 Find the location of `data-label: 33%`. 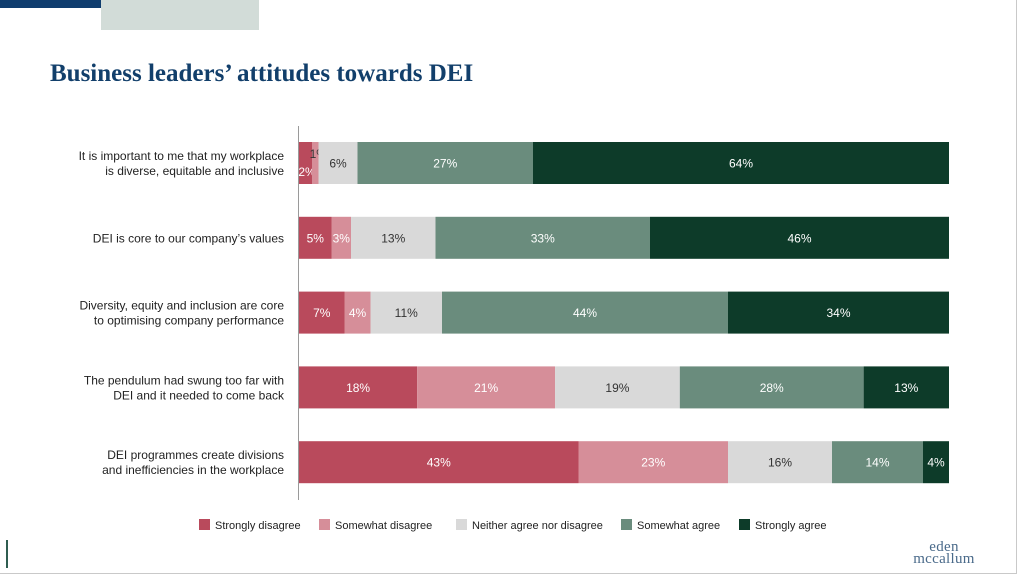

data-label: 33% is located at coordinates (543, 238).